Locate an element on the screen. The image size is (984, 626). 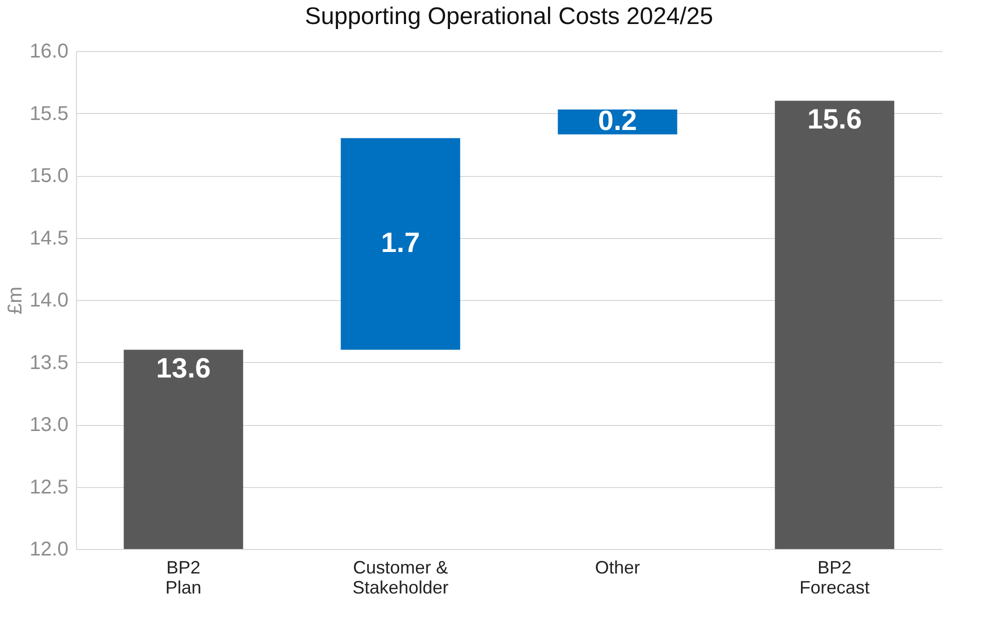
y-tick-label: 13.5 is located at coordinates (49, 363).